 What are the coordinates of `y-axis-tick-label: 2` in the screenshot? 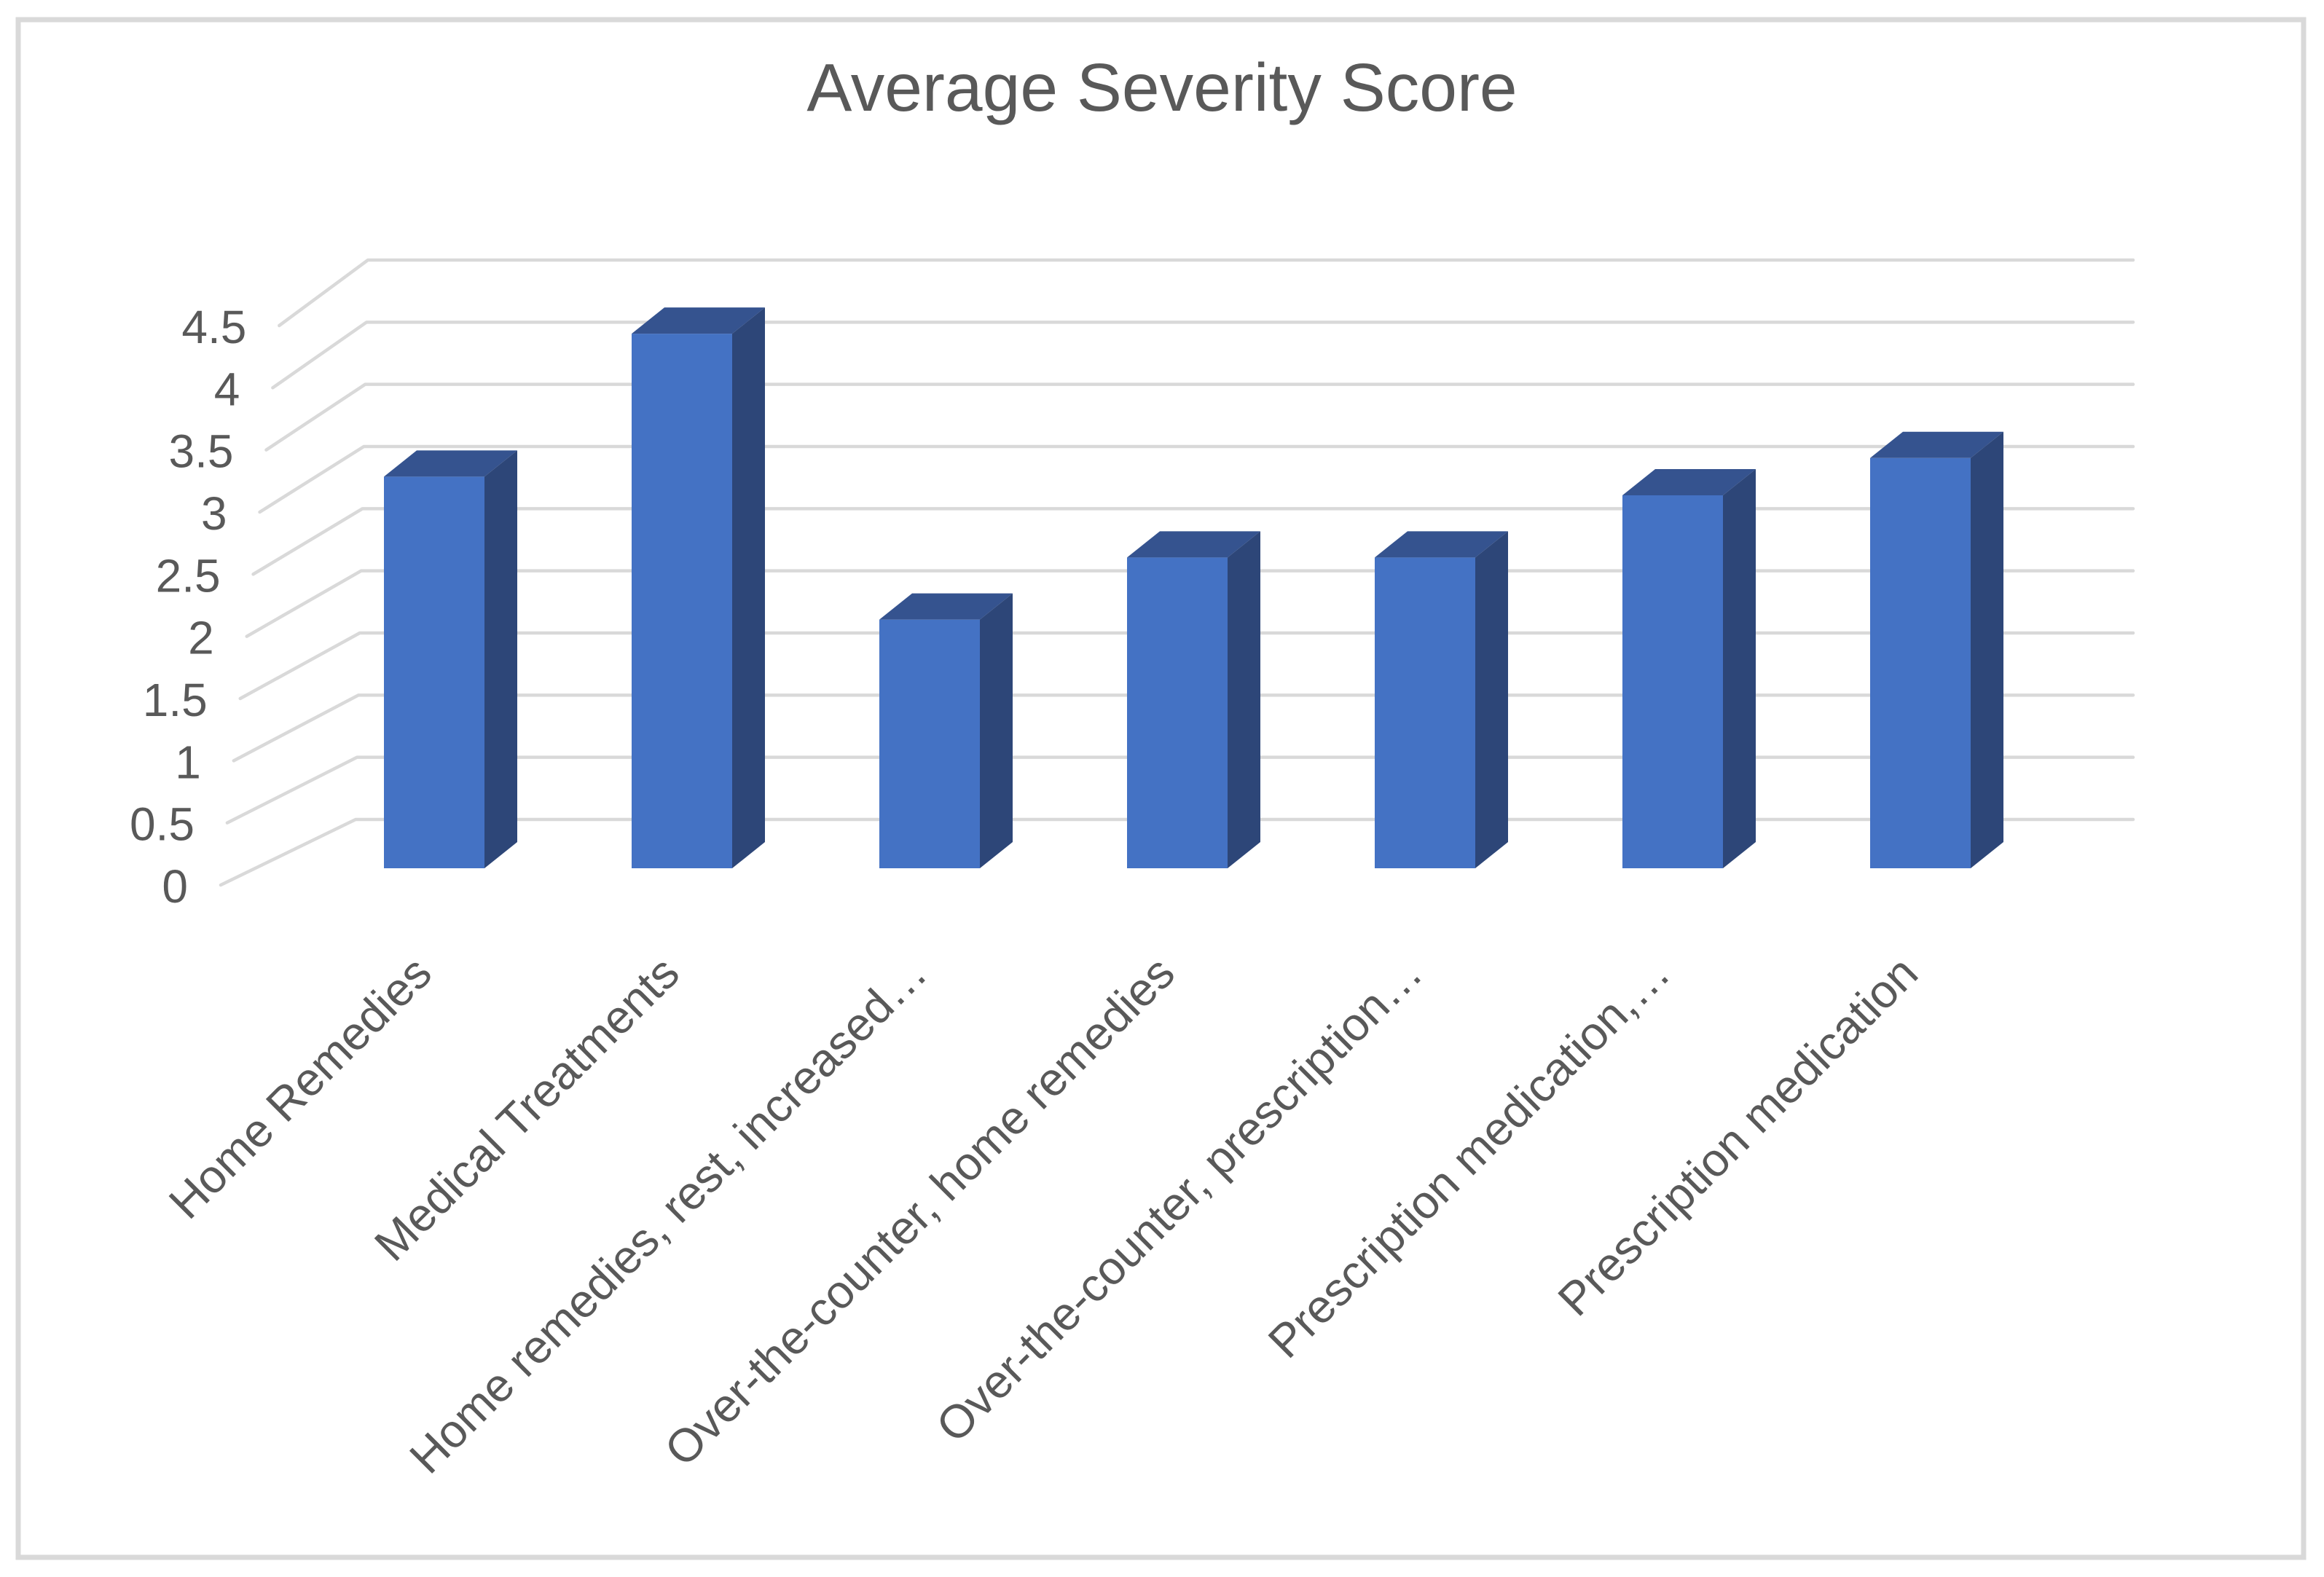 It's located at (201, 638).